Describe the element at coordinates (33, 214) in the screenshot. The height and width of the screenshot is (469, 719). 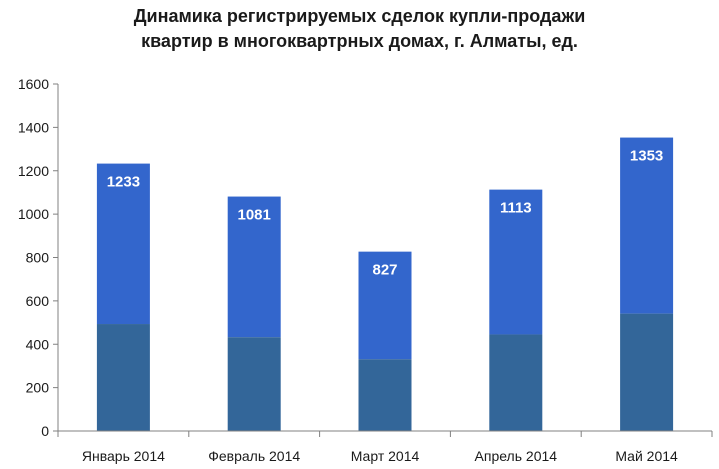
I see `y-tick-label: 1000` at that location.